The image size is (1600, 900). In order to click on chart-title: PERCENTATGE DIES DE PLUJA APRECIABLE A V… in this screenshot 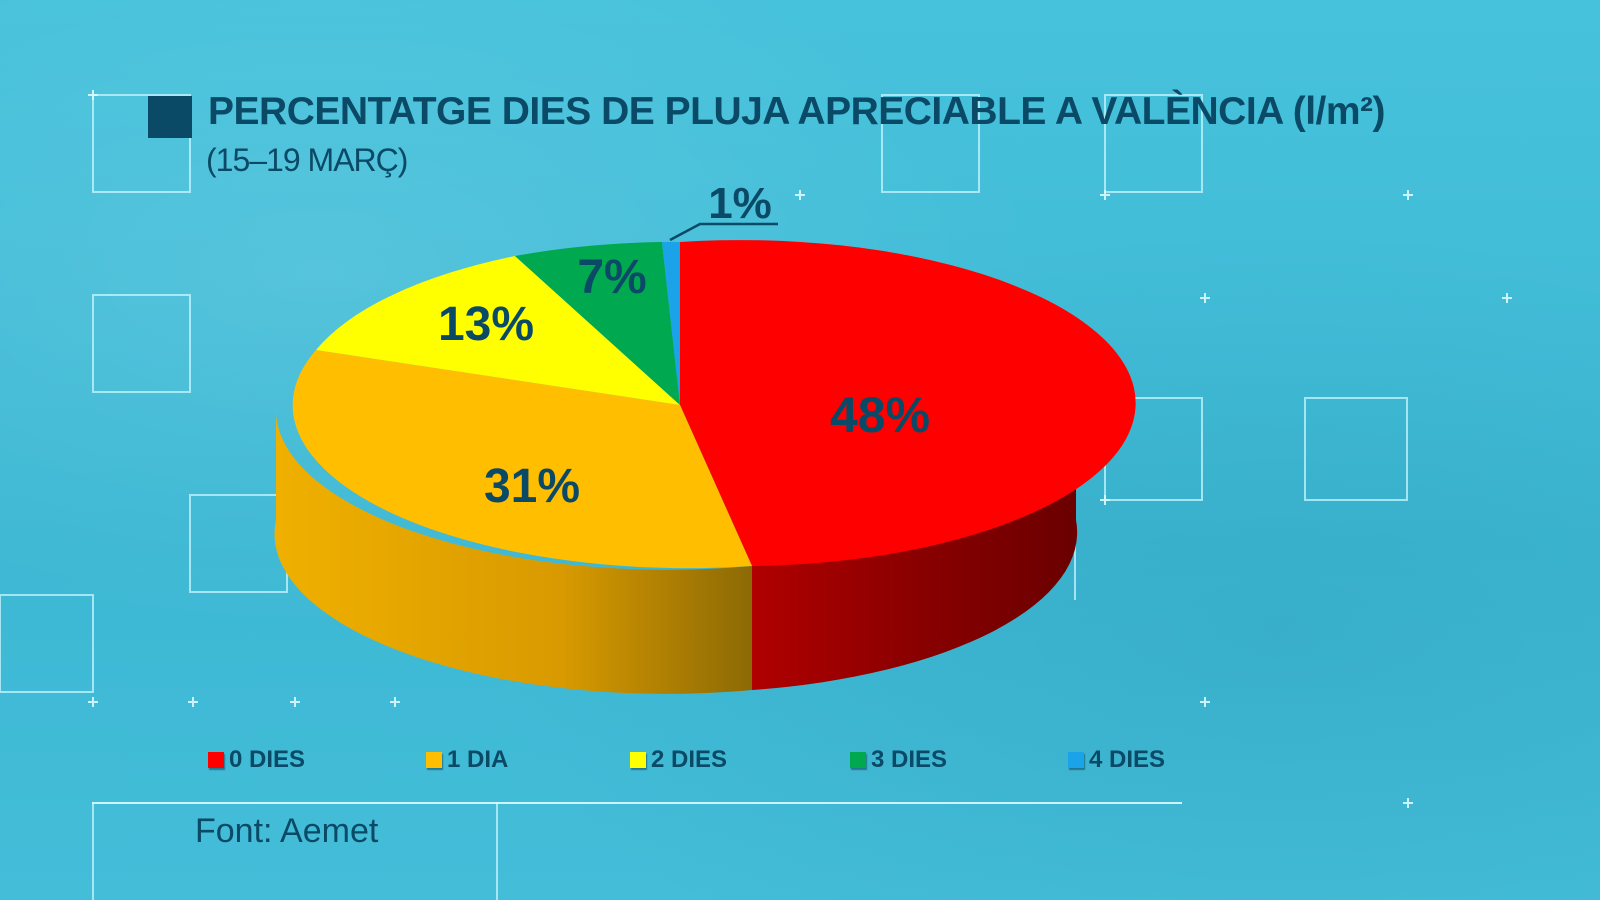, I will do `click(797, 111)`.